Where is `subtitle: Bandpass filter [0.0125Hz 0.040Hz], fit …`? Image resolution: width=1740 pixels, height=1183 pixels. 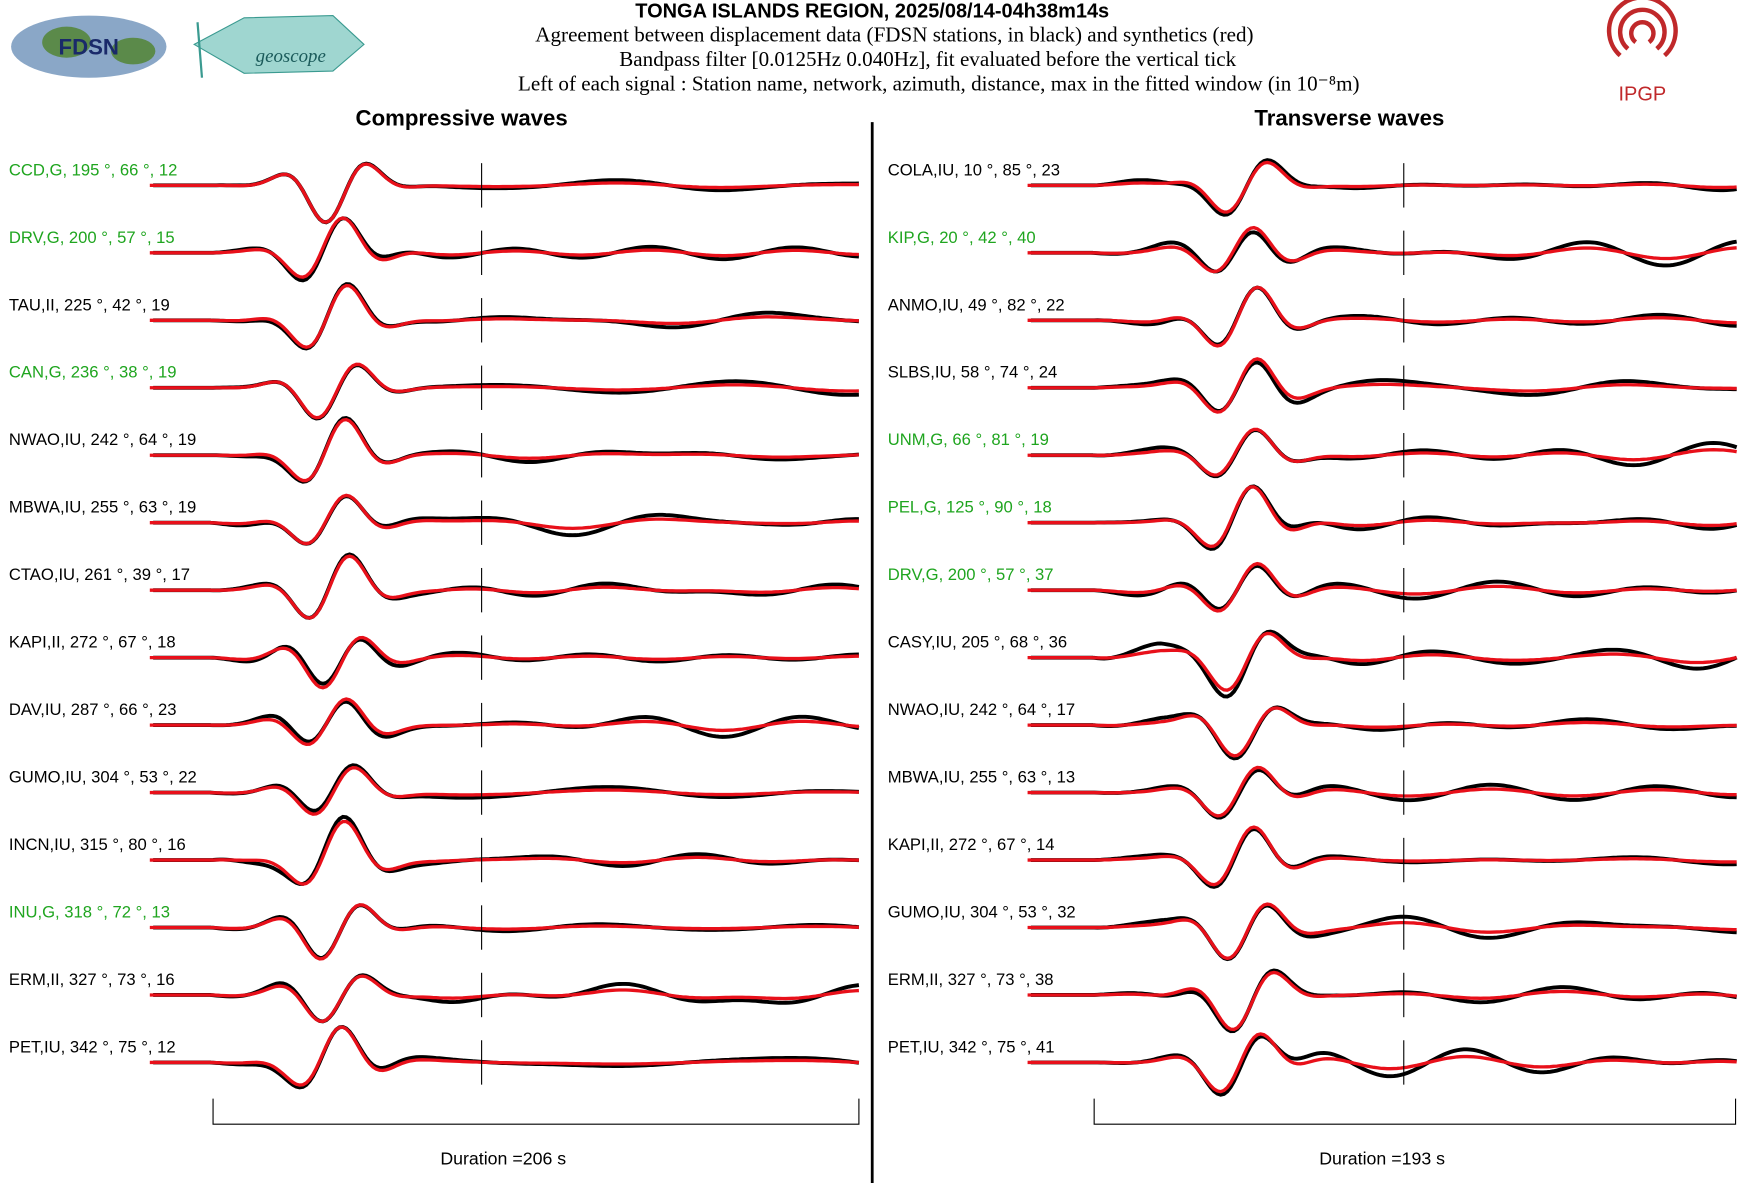
subtitle: Bandpass filter [0.0125Hz 0.040Hz], fit … is located at coordinates (927, 59).